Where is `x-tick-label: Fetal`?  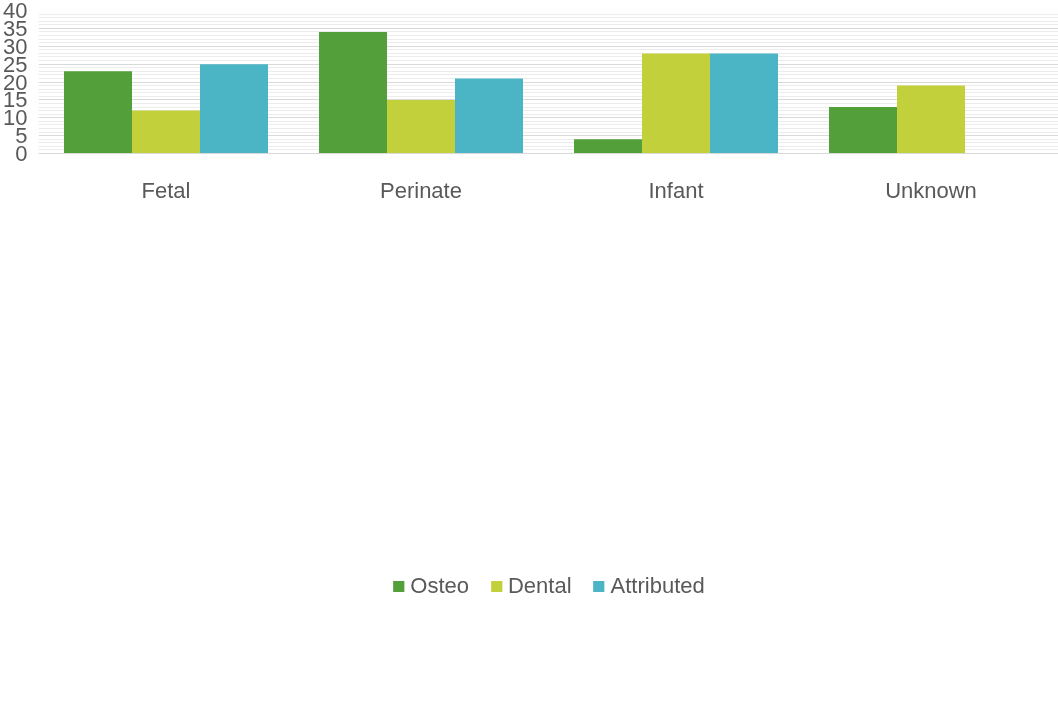
x-tick-label: Fetal is located at coordinates (166, 190).